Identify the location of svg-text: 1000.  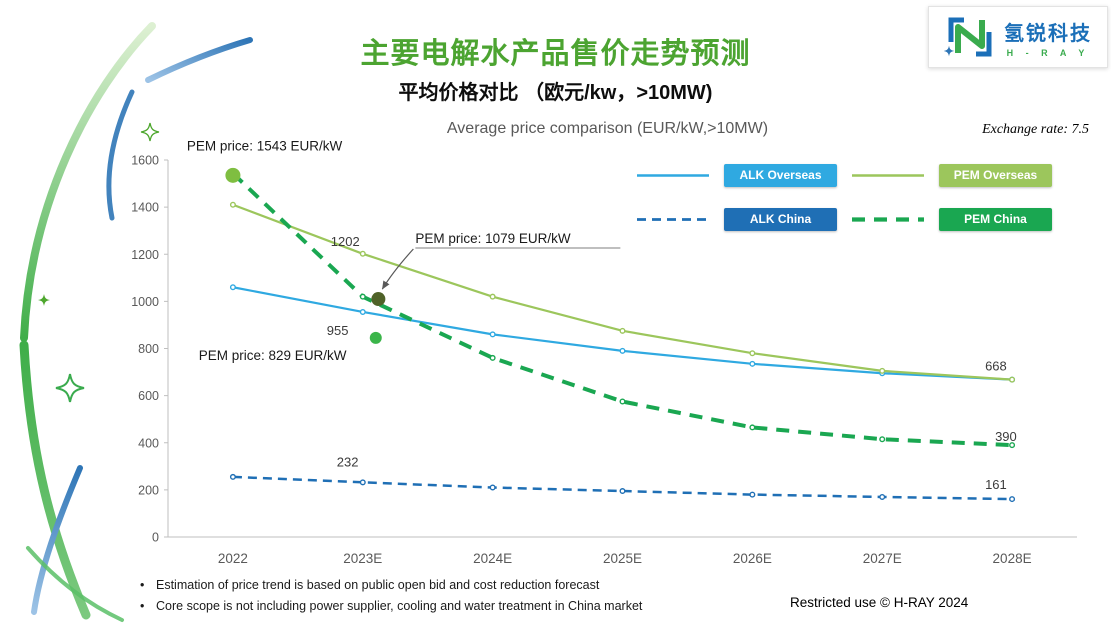
(145, 302).